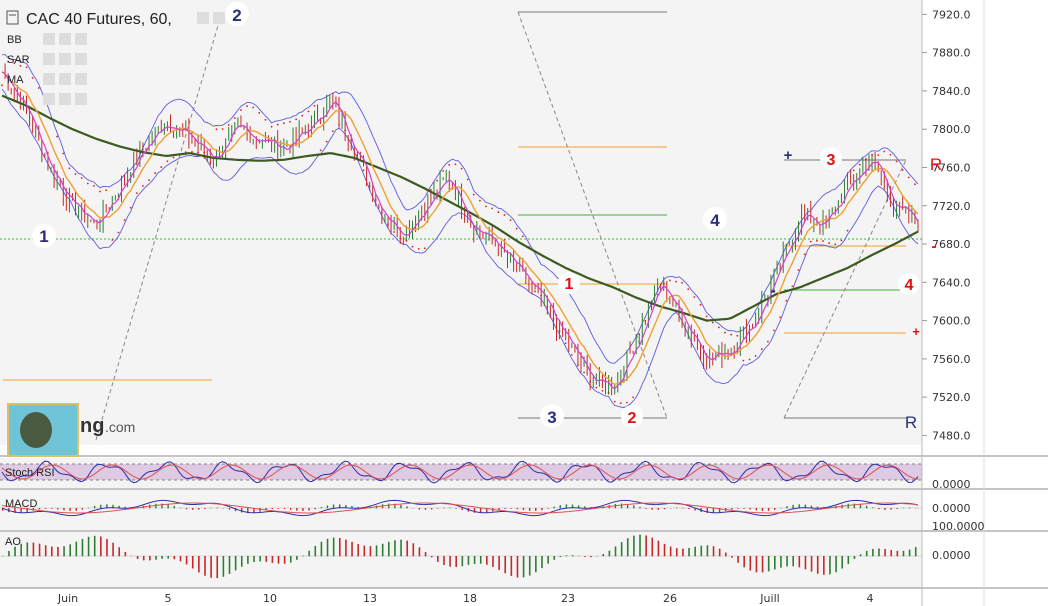 Image resolution: width=1048 pixels, height=606 pixels. What do you see at coordinates (951, 484) in the screenshot?
I see `stoch-axis-label: 0.0000` at bounding box center [951, 484].